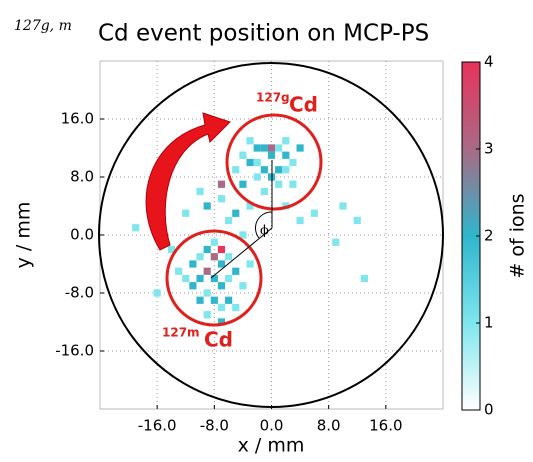 The image size is (533, 462). What do you see at coordinates (303, 105) in the screenshot?
I see `upper-element: Cd` at bounding box center [303, 105].